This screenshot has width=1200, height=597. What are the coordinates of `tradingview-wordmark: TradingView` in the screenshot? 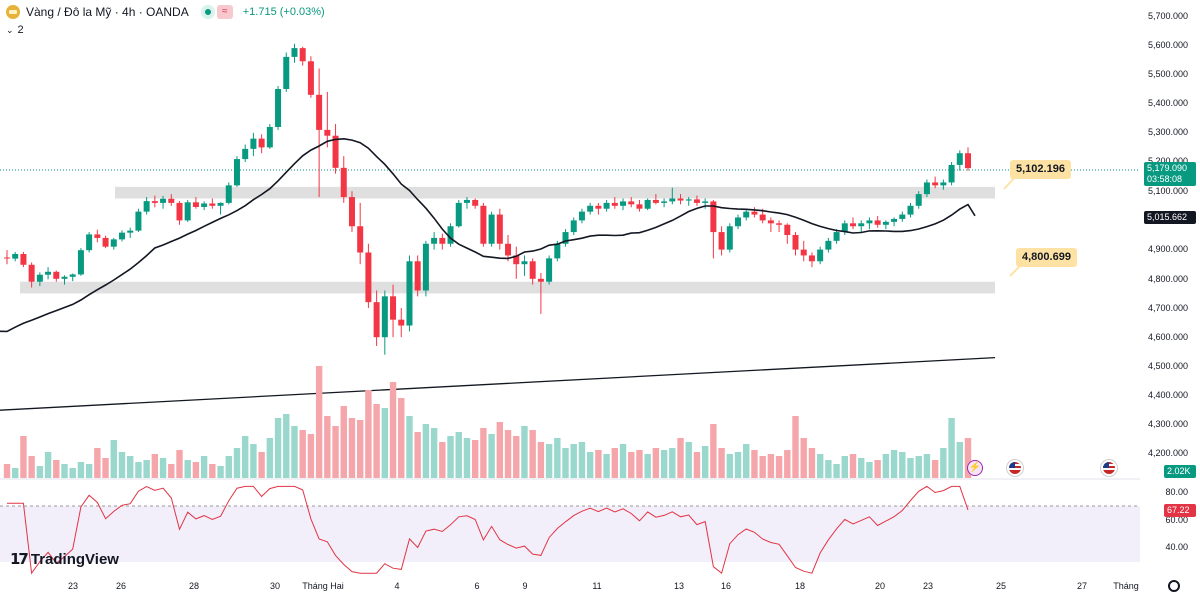 It's located at (74, 559).